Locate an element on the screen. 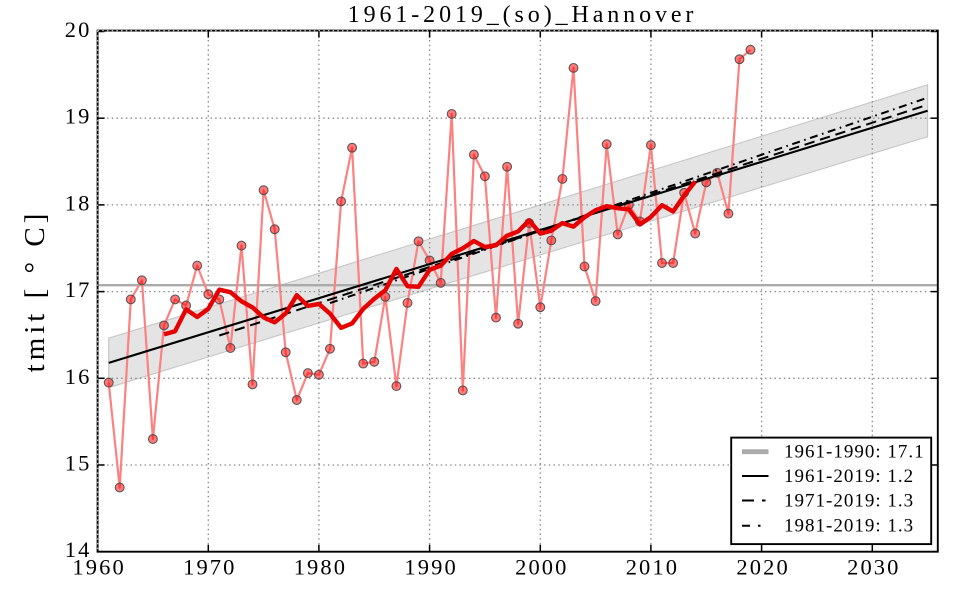 The image size is (960, 605). svg-text: 15 is located at coordinates (78, 463).